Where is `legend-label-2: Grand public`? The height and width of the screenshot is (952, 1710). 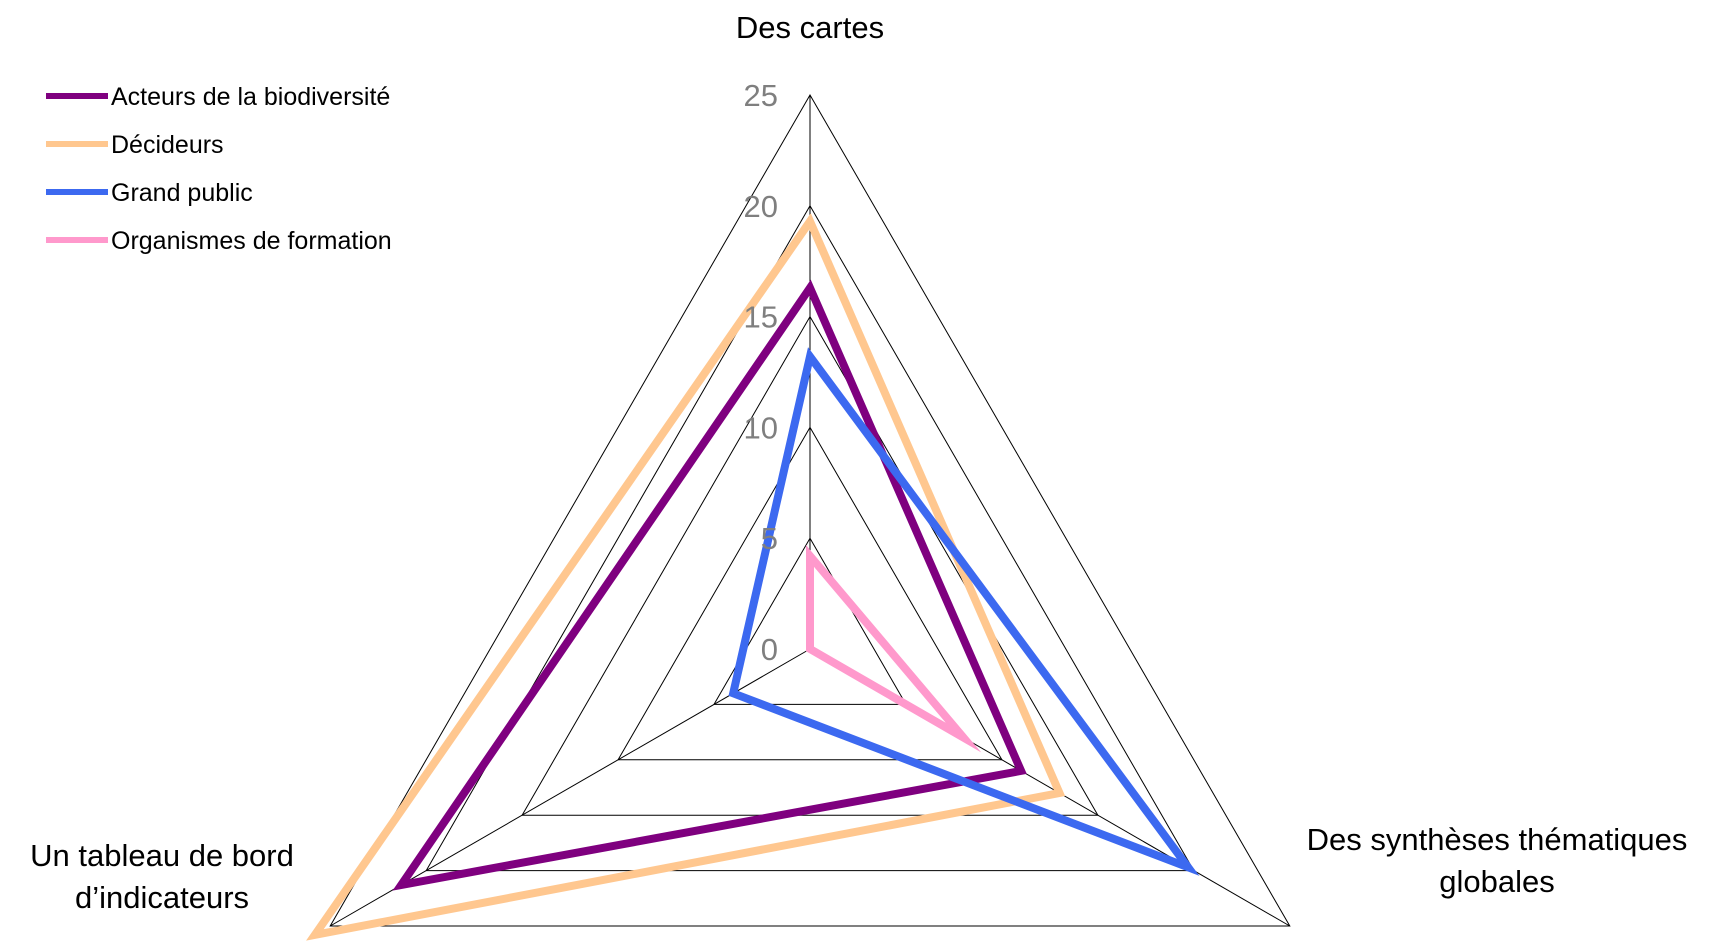 legend-label-2: Grand public is located at coordinates (182, 193).